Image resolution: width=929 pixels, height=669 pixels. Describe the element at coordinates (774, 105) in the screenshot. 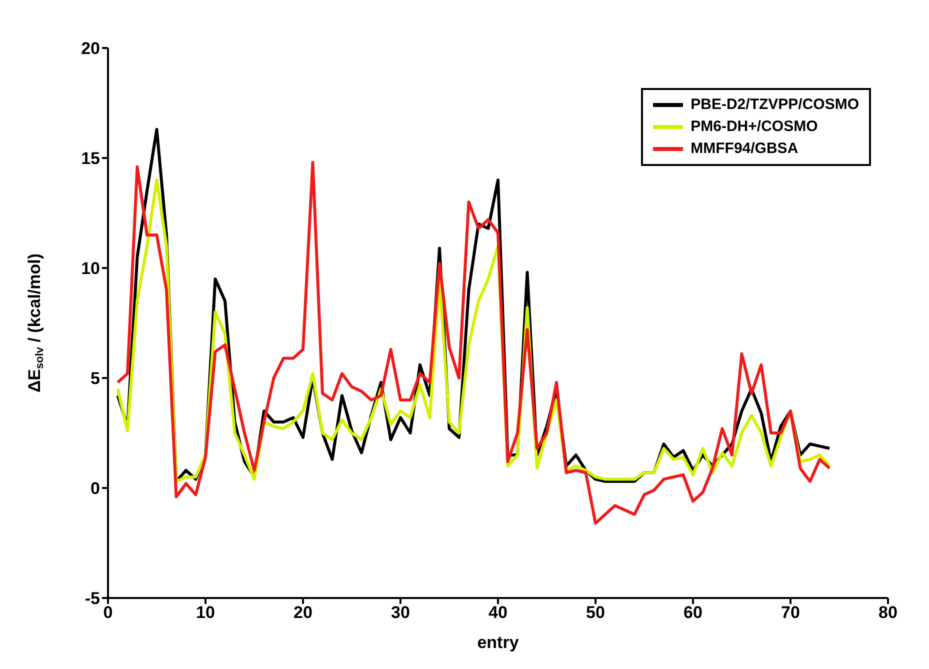

I see `legend-label: PBE-D2/TZVPP/COSMO` at that location.